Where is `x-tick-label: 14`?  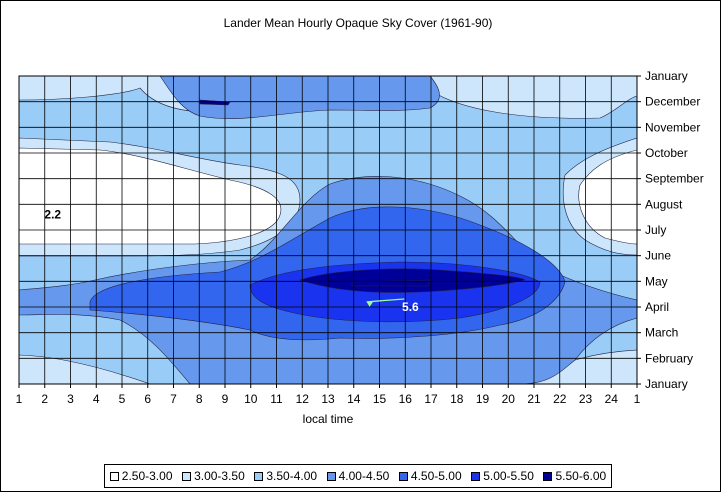
x-tick-label: 14 is located at coordinates (354, 399).